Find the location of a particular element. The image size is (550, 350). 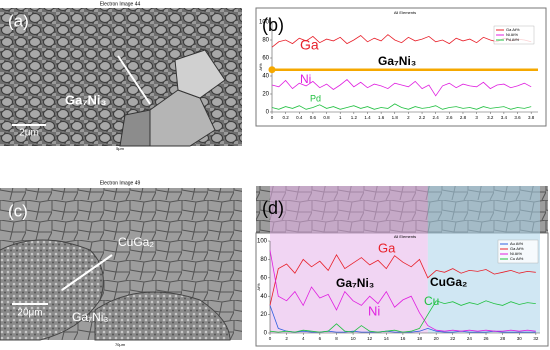

phase-label: CuGa₂ is located at coordinates (136, 242).